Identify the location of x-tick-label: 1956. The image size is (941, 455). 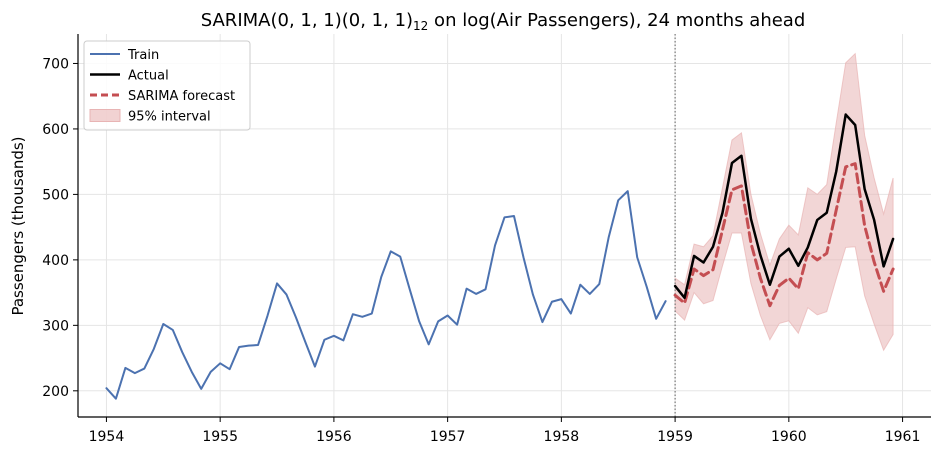
(334, 437).